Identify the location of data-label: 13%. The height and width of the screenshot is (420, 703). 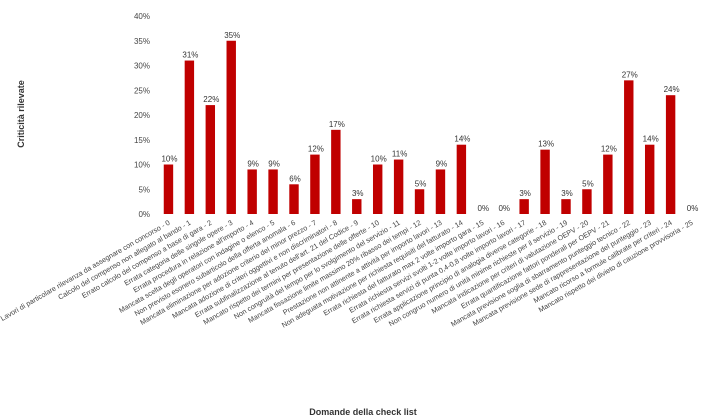
(546, 144).